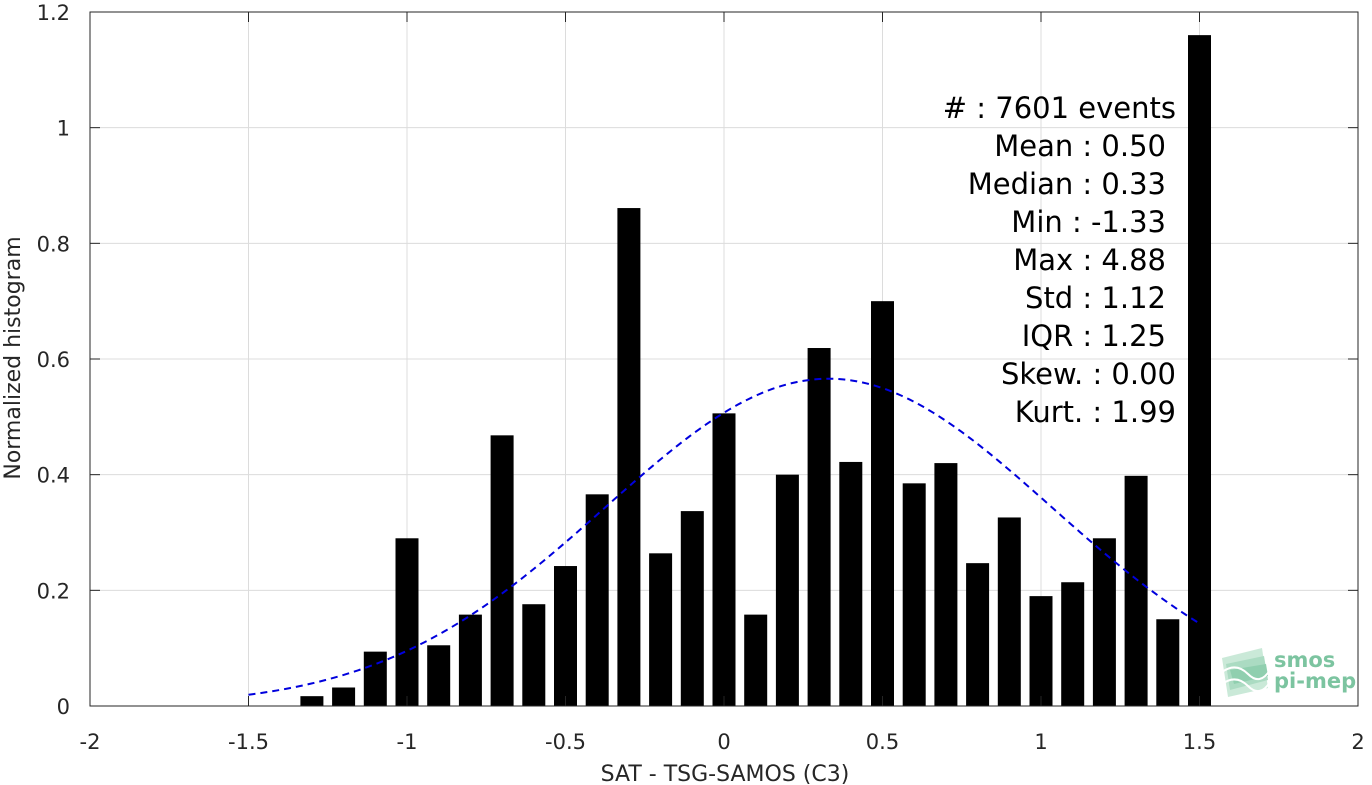 The width and height of the screenshot is (1372, 785). I want to click on stat-line: Median : 0.33, so click(1067, 184).